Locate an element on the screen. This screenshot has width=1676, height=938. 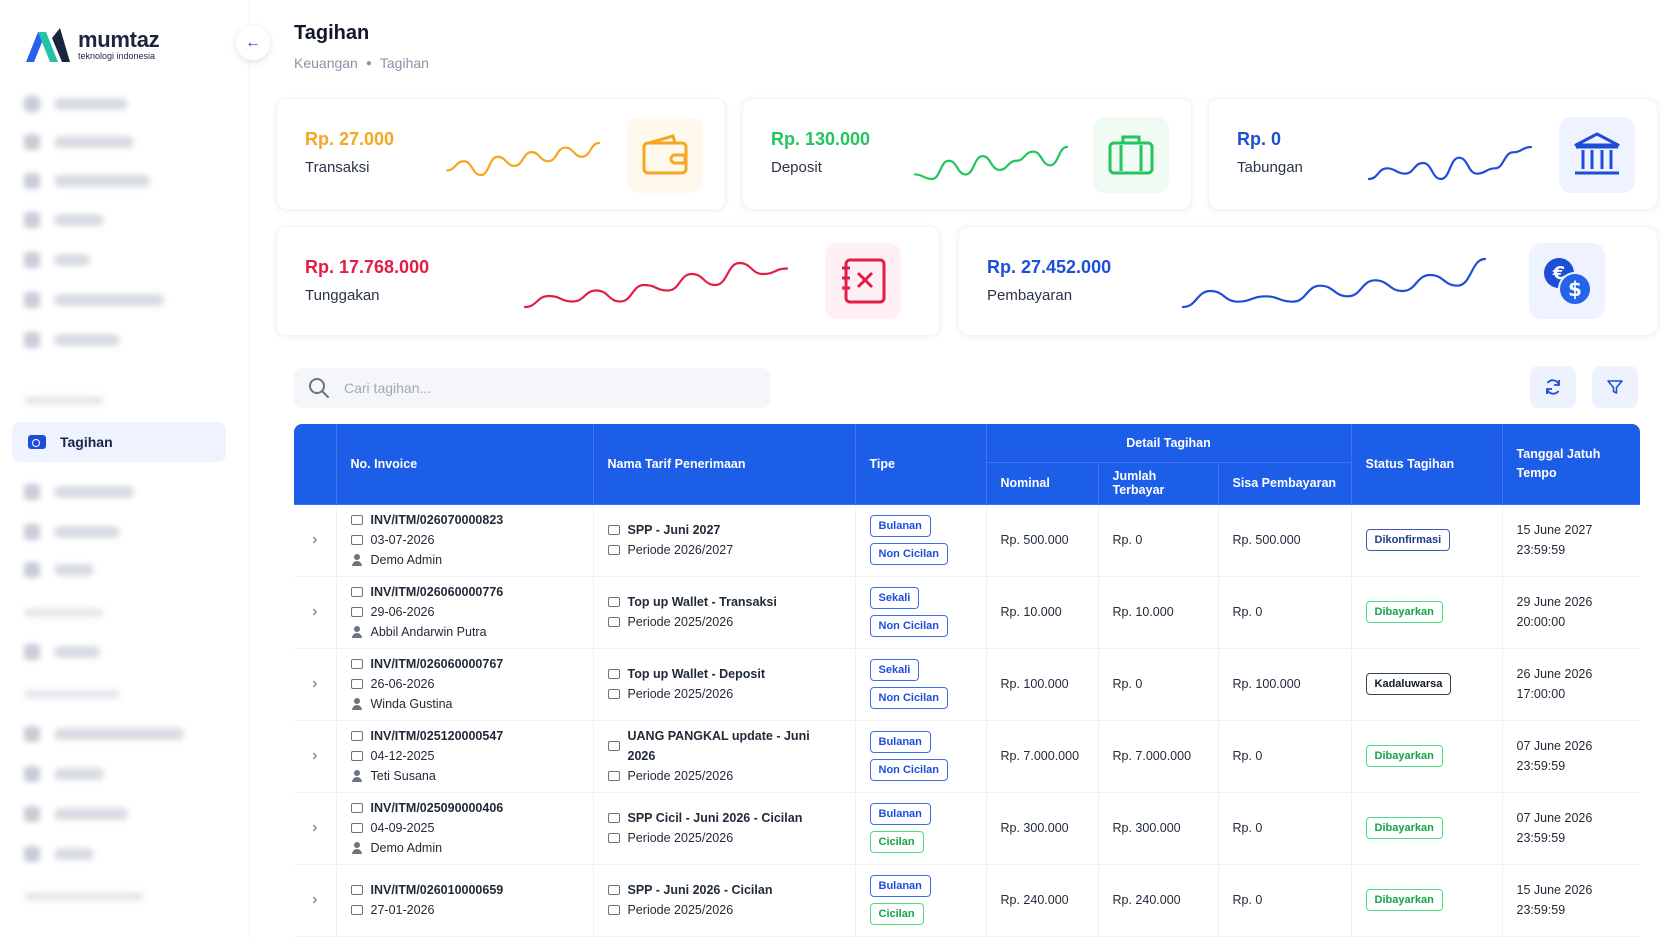
stat-label: Tunggakan is located at coordinates (342, 295).